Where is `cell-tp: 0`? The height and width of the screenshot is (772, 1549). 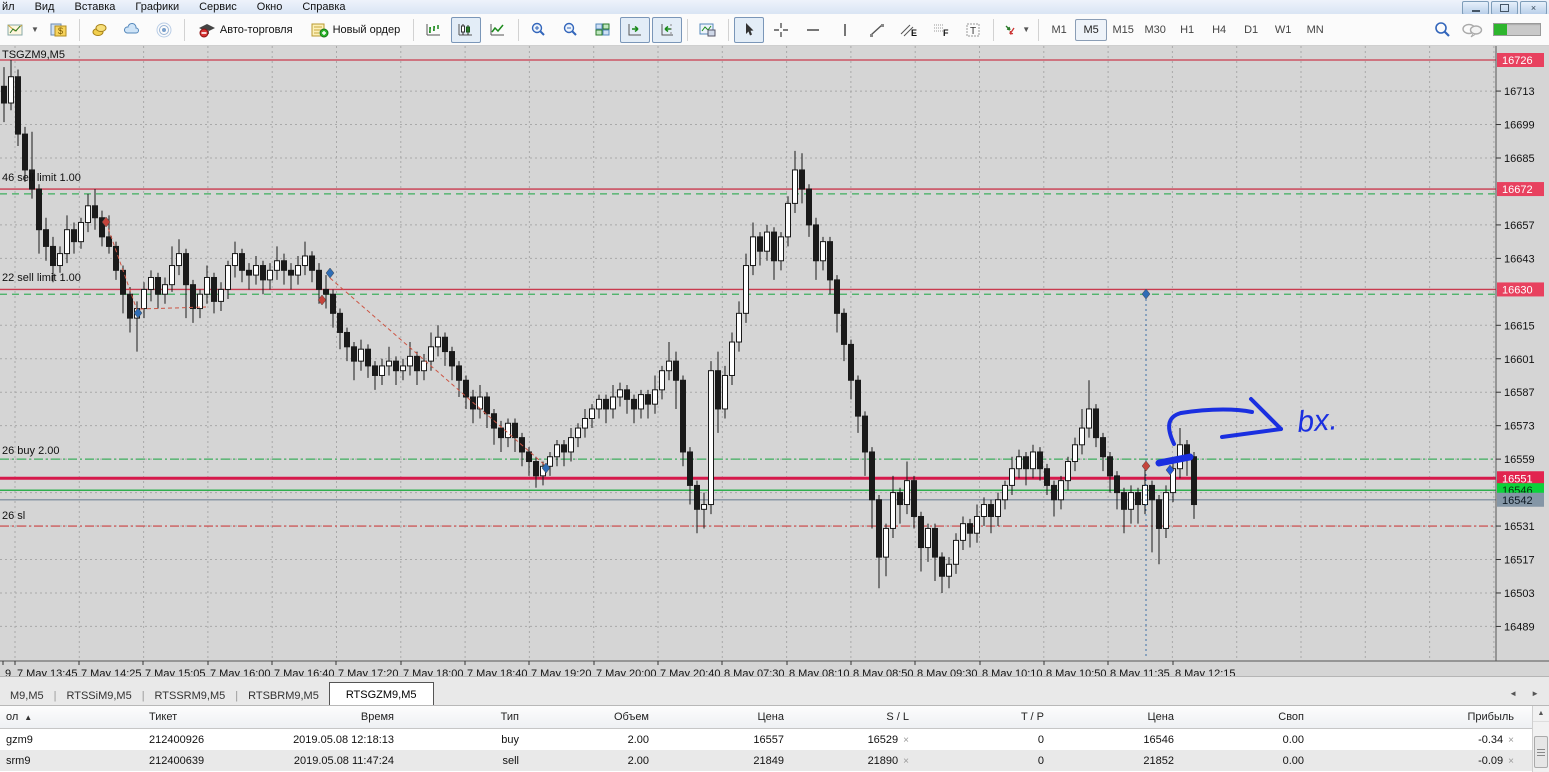
cell-tp: 0 is located at coordinates (1040, 760).